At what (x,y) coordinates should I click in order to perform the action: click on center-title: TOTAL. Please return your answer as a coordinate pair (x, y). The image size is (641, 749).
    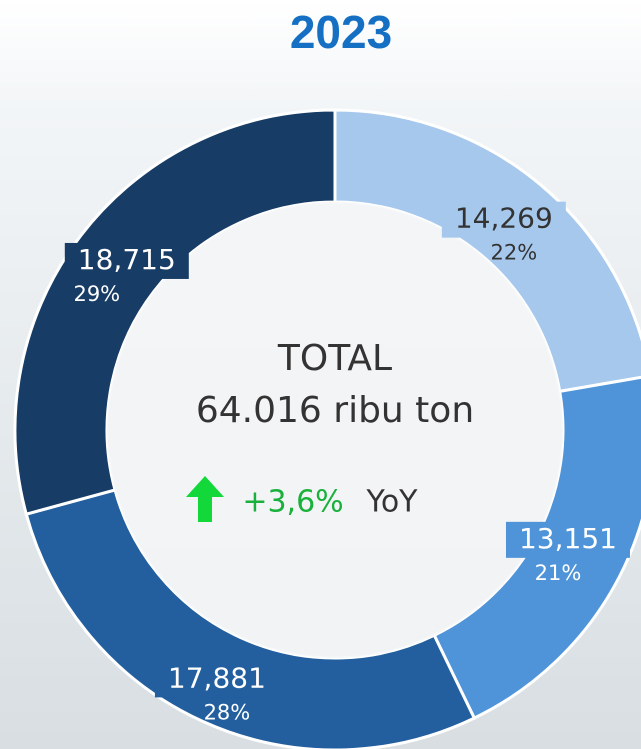
    Looking at the image, I should click on (334, 358).